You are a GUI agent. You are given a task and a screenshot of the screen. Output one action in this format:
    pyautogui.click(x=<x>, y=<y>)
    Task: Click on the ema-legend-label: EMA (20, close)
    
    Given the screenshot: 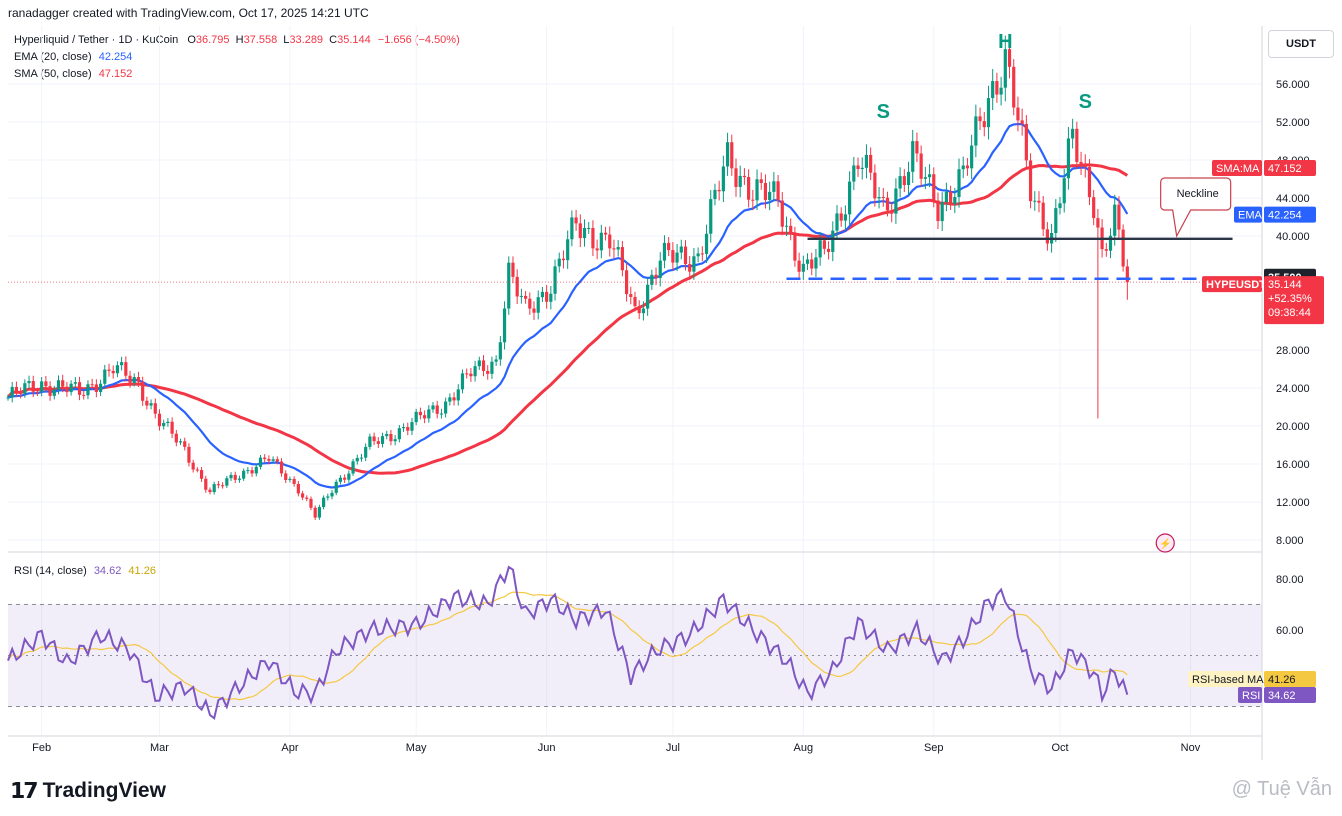 What is the action you would take?
    pyautogui.click(x=53, y=57)
    